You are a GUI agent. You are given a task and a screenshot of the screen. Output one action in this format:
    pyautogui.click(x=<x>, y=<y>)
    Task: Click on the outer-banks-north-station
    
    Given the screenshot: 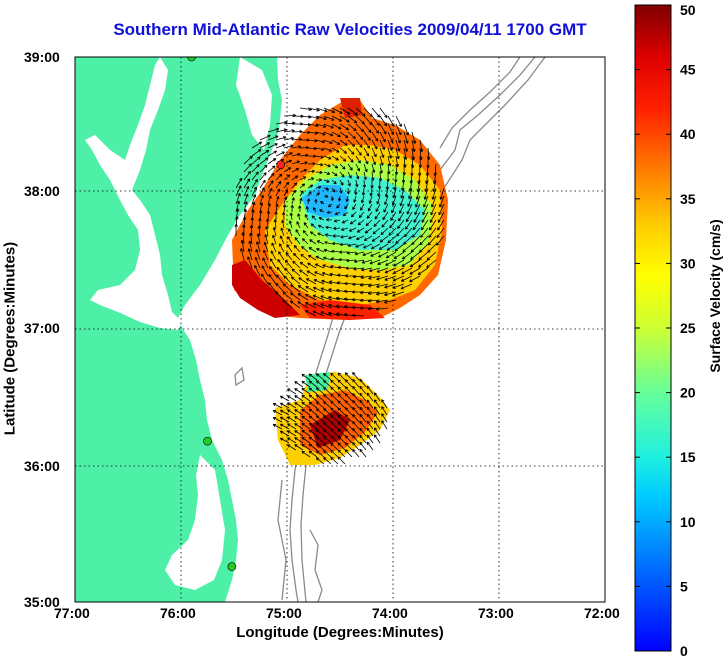 What is the action you would take?
    pyautogui.click(x=207, y=441)
    